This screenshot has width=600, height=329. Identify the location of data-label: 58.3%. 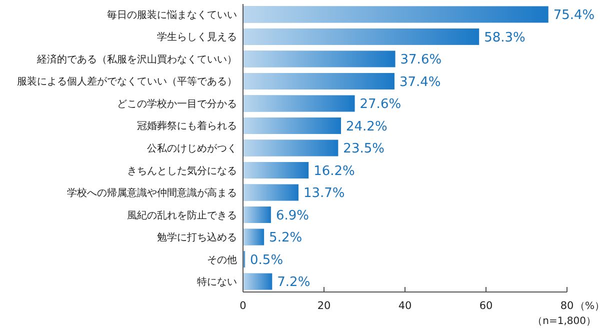
(505, 38).